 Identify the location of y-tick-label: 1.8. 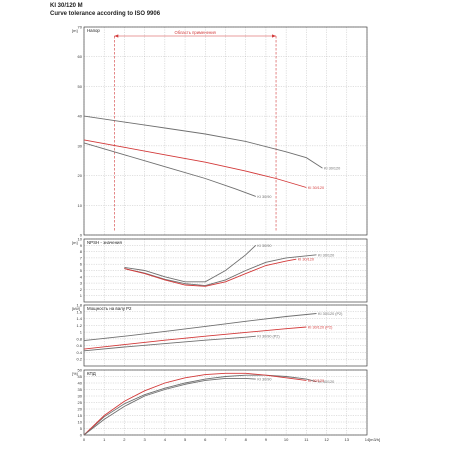
(79, 305).